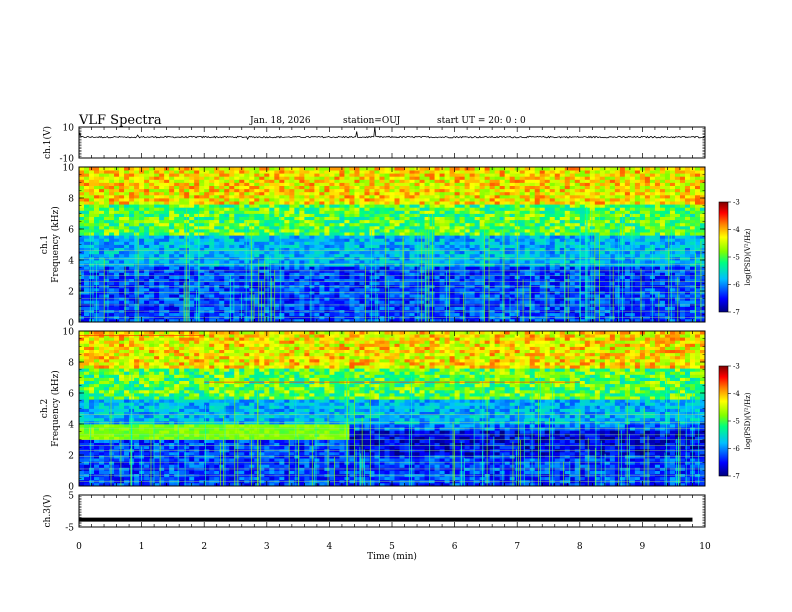 The height and width of the screenshot is (612, 792). I want to click on y-axis-label-channel: ch.2, so click(45, 408).